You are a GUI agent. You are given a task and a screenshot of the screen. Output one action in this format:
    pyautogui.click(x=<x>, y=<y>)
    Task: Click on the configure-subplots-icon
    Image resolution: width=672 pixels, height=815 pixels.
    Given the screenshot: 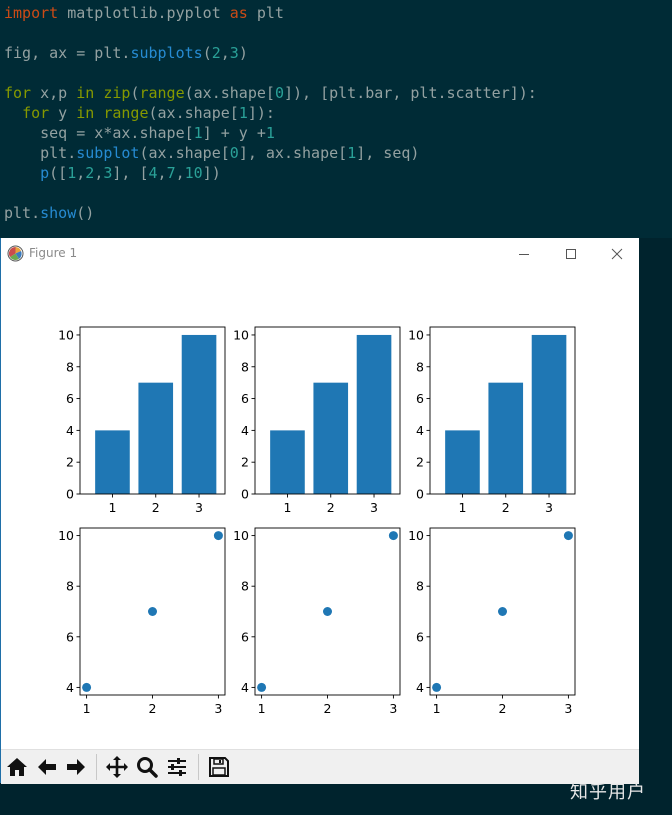 What is the action you would take?
    pyautogui.click(x=177, y=767)
    